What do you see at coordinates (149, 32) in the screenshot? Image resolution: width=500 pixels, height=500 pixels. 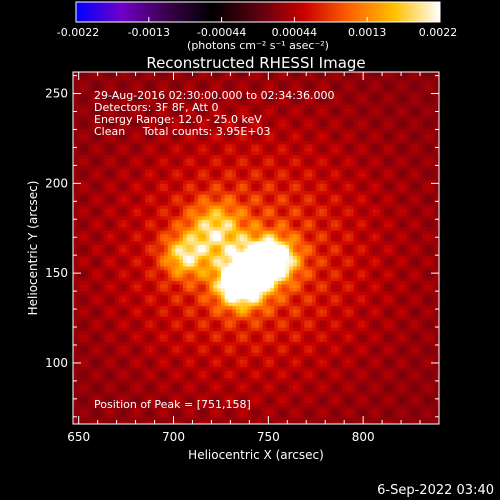 I see `colorbar-tick-label: -0.0013` at bounding box center [149, 32].